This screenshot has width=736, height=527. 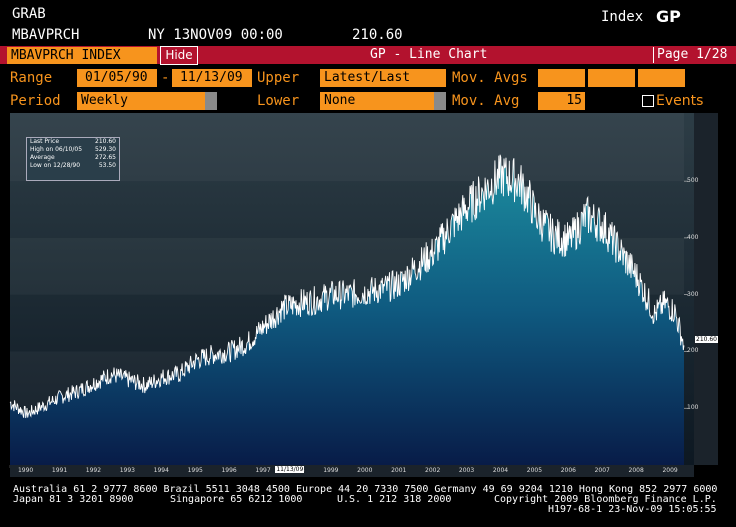 I want to click on events-checkbox, so click(x=648, y=101).